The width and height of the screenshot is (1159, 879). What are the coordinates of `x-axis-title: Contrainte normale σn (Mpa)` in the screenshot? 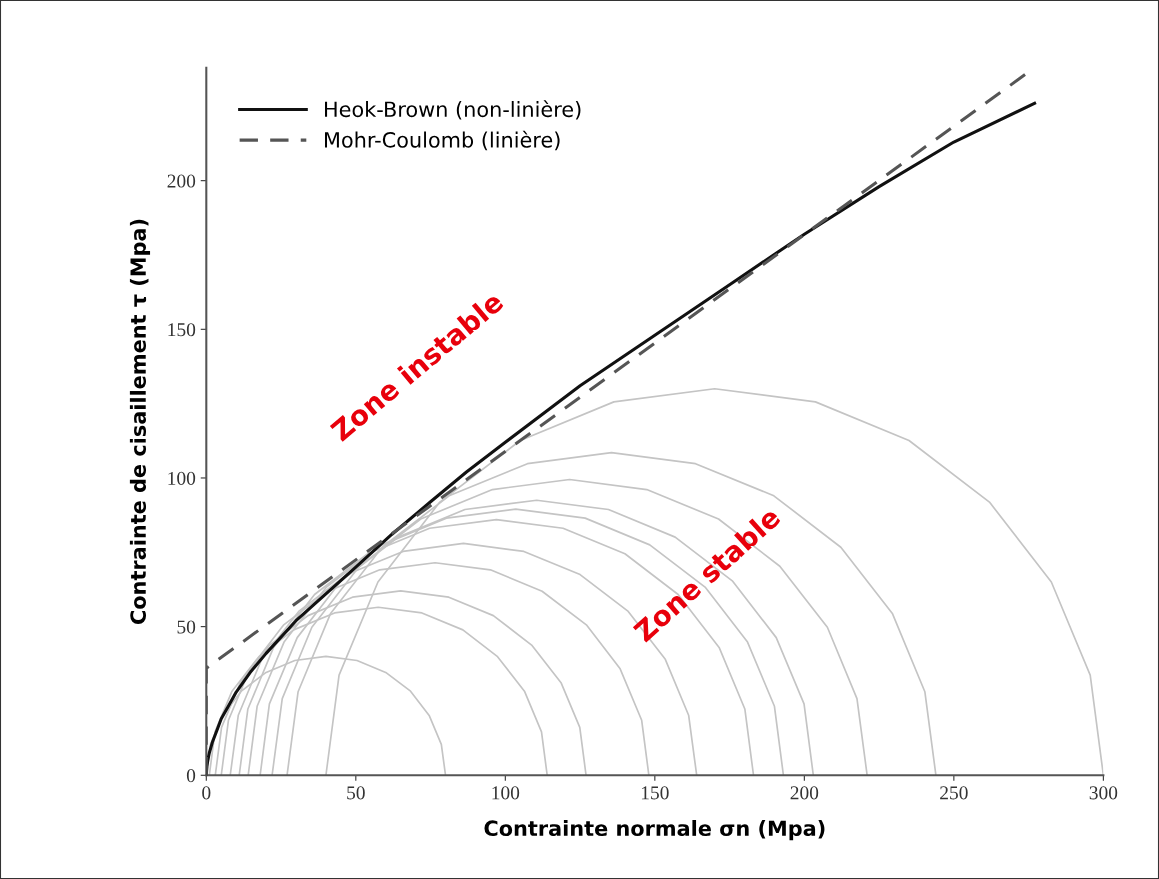 It's located at (654, 830).